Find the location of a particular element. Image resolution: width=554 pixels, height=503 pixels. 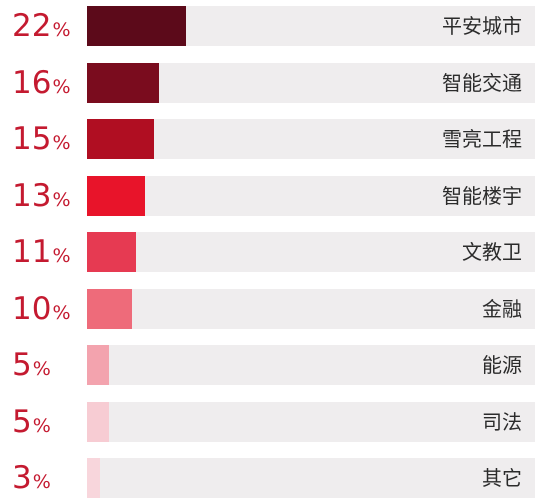

bar-row: 5% 司法 is located at coordinates (277, 421).